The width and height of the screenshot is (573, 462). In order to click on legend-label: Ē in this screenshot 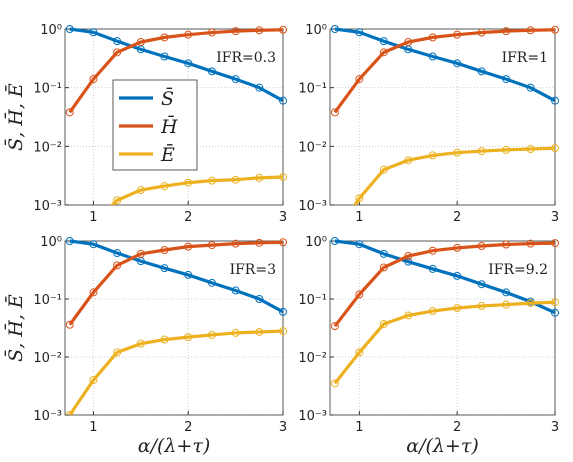, I will do `click(167, 154)`.